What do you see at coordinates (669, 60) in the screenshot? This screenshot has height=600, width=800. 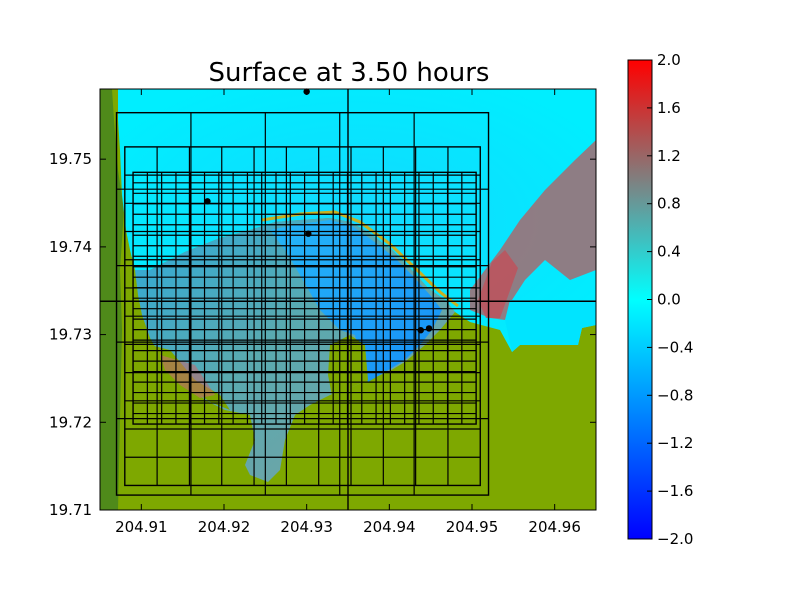 I see `colorbar-tick-label: 2.0` at bounding box center [669, 60].